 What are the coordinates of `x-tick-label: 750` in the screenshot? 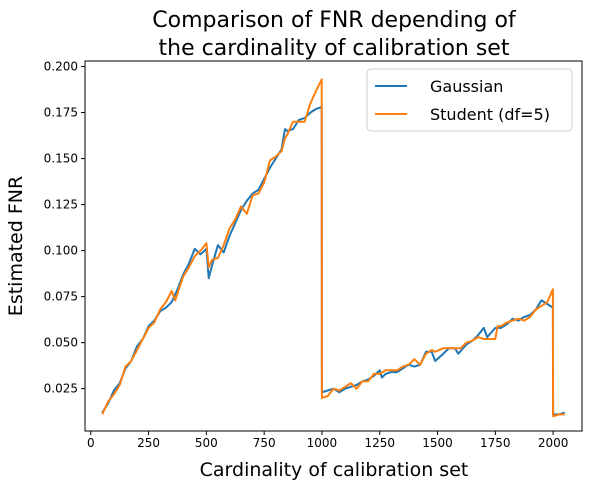 It's located at (264, 443).